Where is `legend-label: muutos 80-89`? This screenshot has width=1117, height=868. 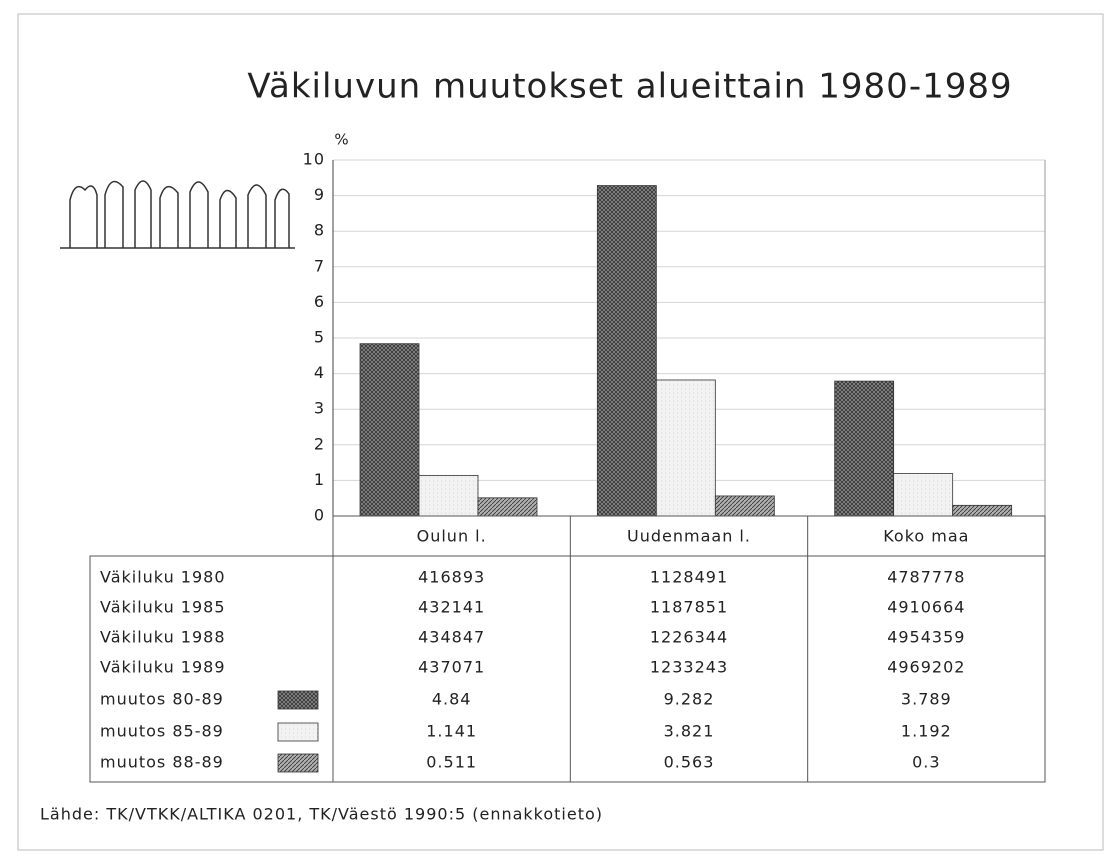
legend-label: muutos 80-89 is located at coordinates (162, 699).